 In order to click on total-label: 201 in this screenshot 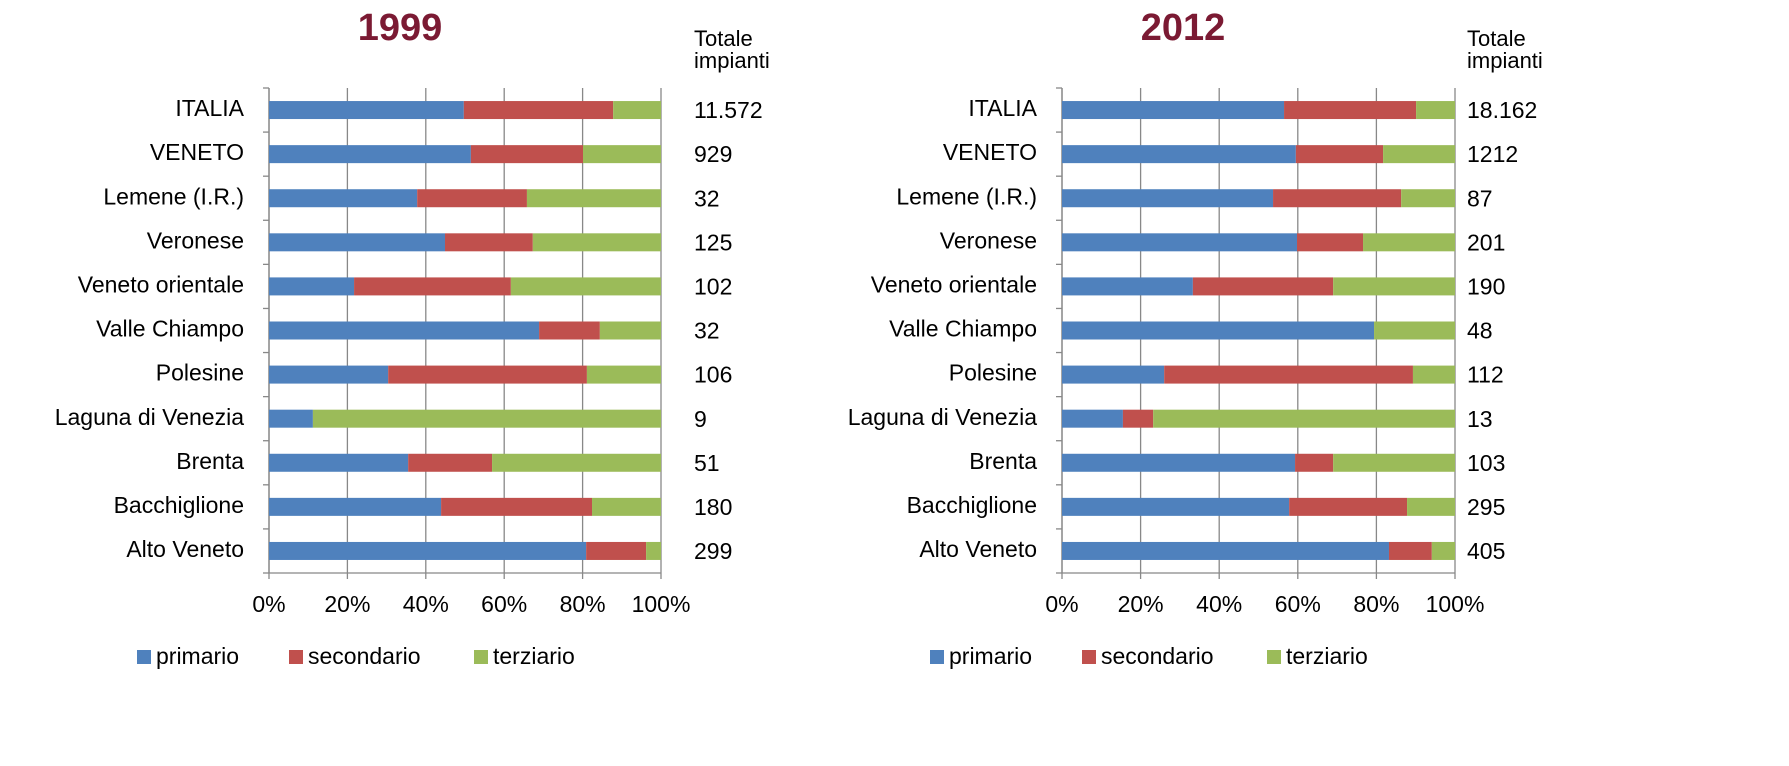, I will do `click(1486, 242)`.